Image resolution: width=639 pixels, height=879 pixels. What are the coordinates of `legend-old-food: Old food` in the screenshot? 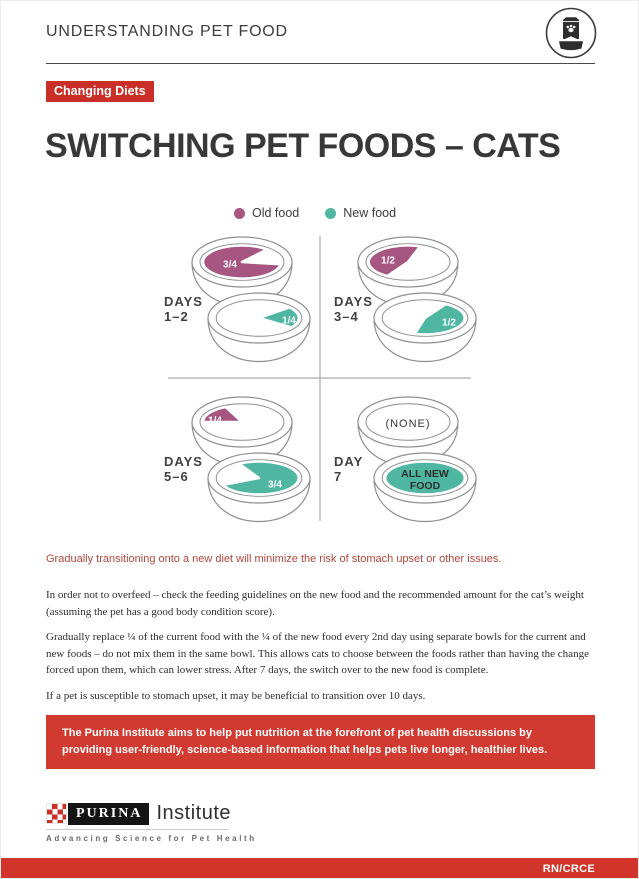 It's located at (266, 213).